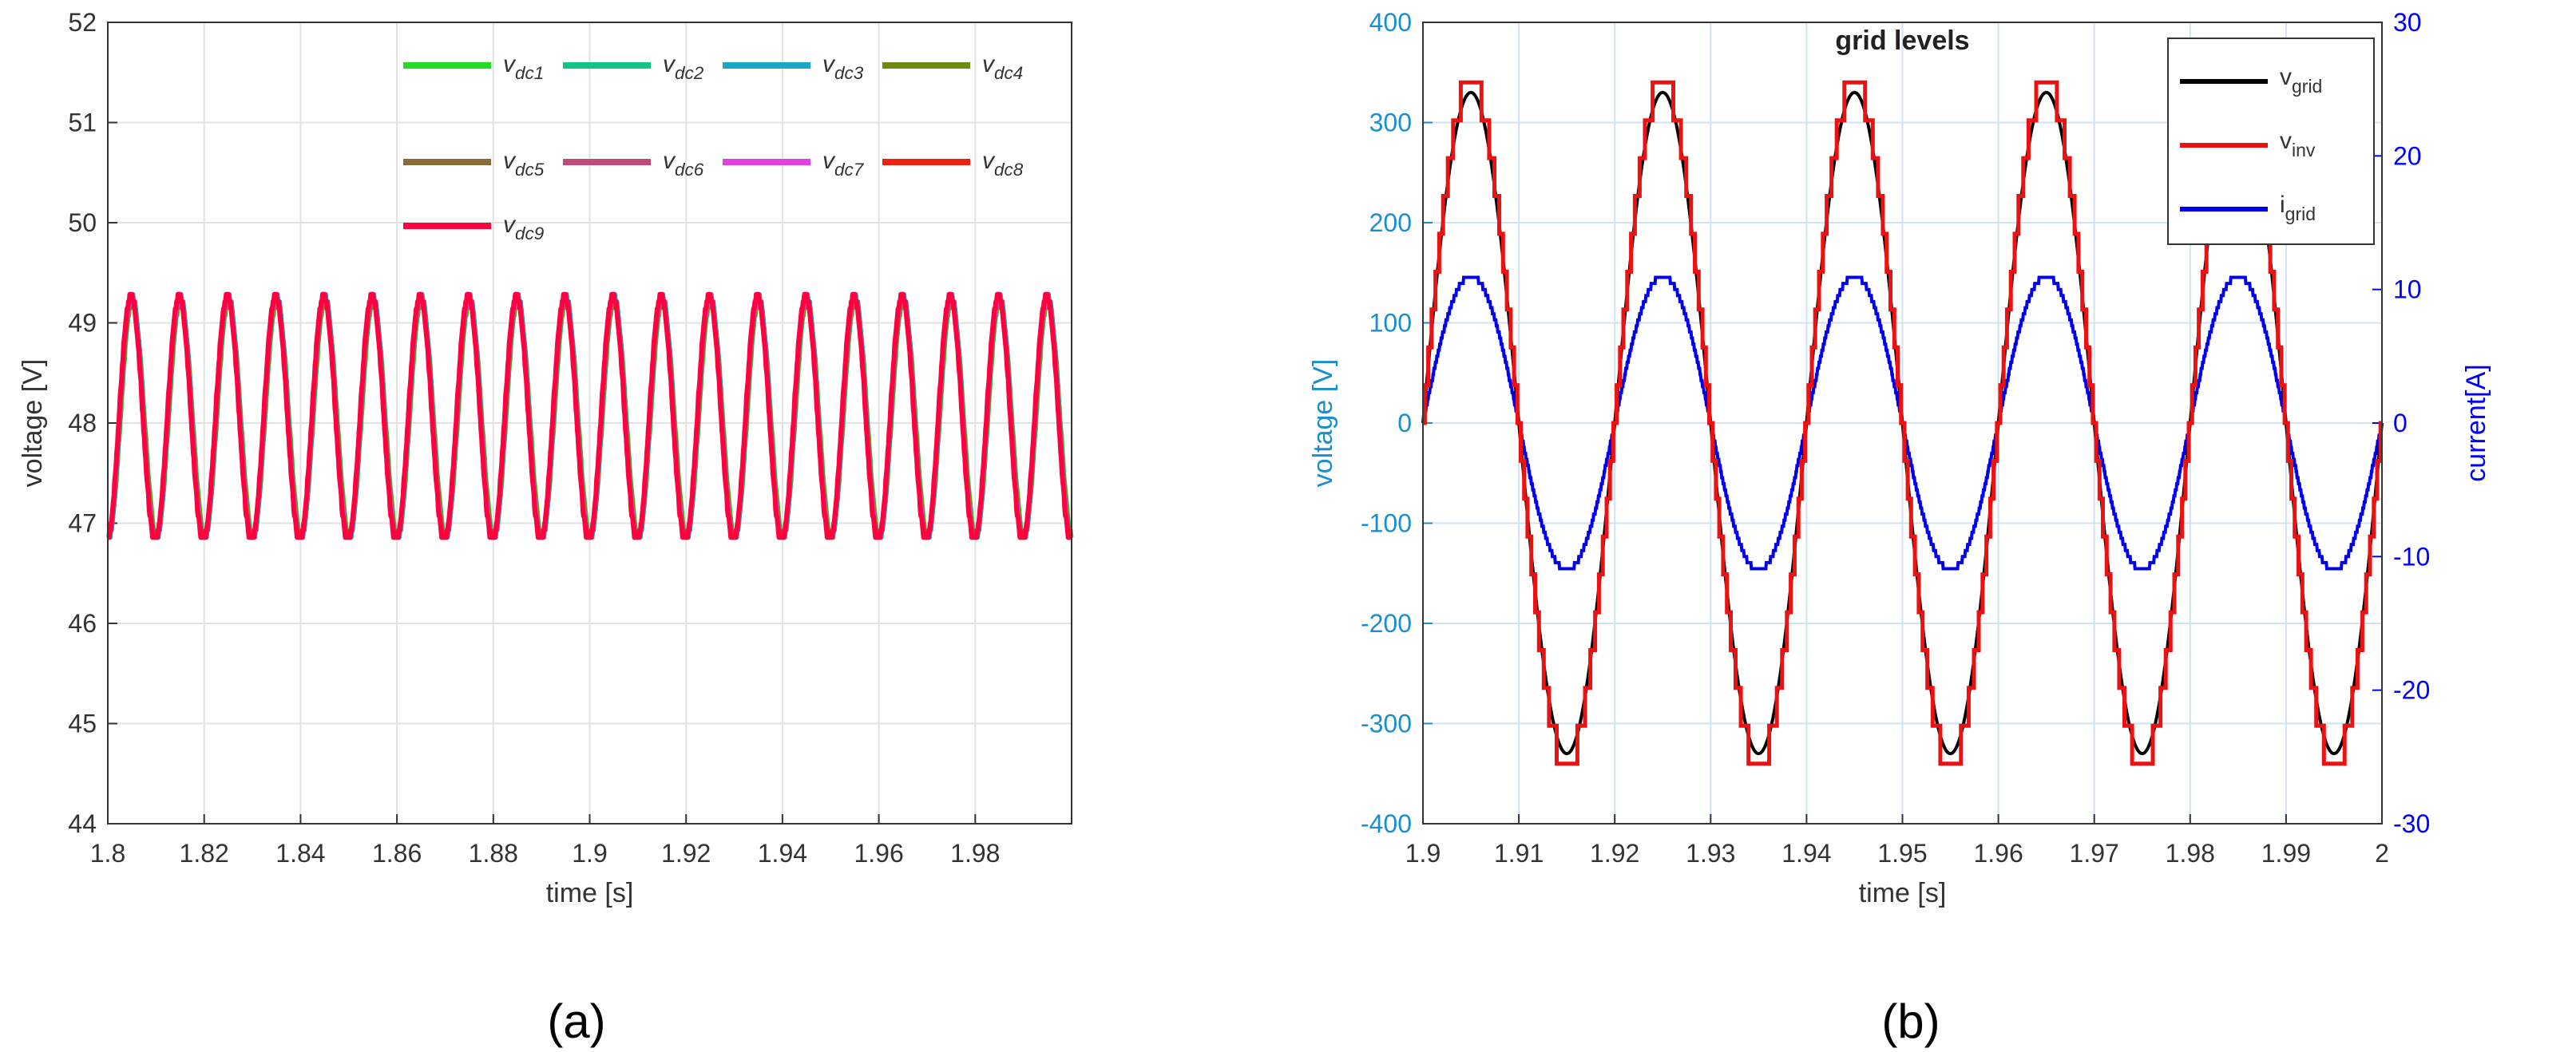 Image resolution: width=2576 pixels, height=1052 pixels. I want to click on x-tick-label-b: 1.97, so click(2094, 853).